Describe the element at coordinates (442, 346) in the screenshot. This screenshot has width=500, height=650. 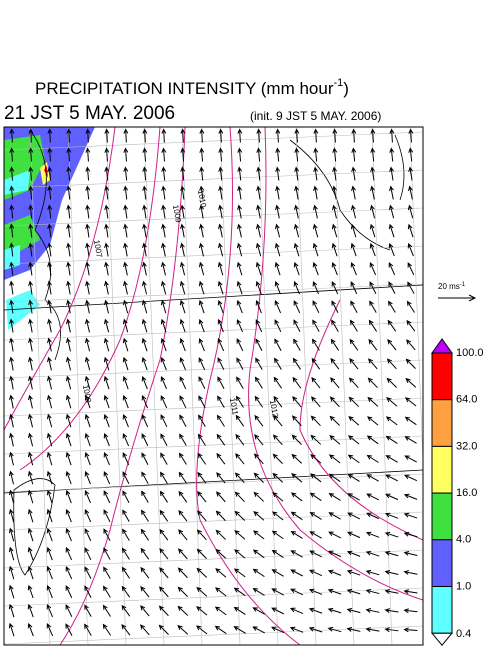
I see `colorbar-top` at that location.